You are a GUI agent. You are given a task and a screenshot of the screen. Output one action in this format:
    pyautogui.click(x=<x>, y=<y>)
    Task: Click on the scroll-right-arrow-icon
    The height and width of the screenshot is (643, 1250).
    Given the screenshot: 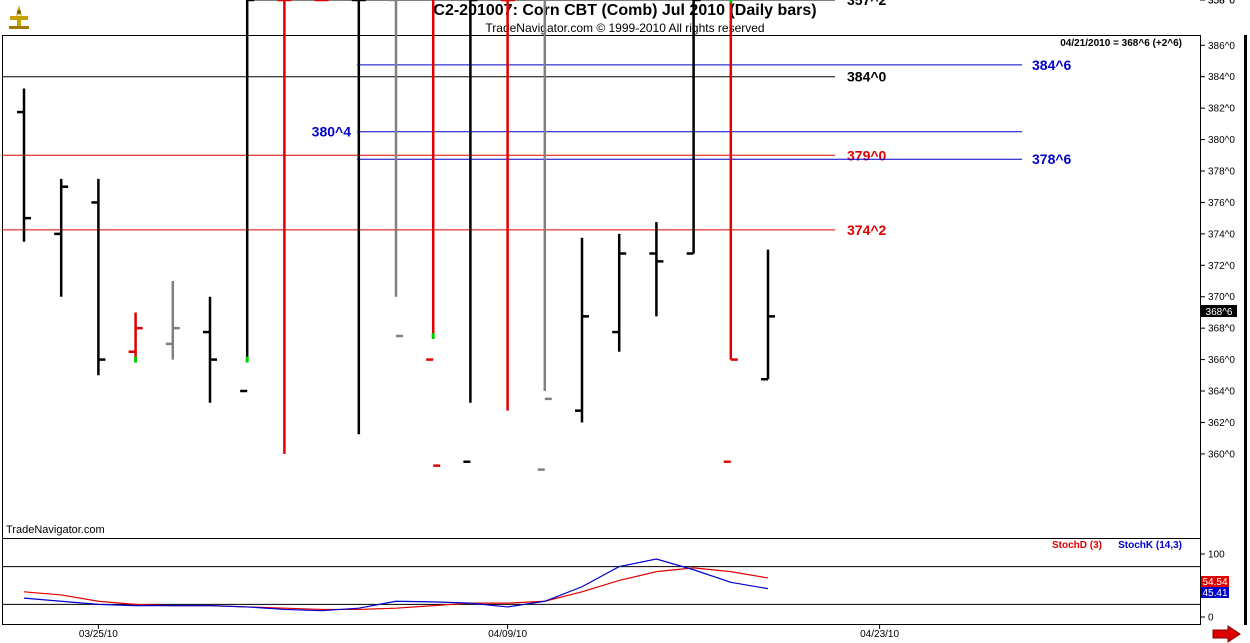 What is the action you would take?
    pyautogui.click(x=1226, y=634)
    